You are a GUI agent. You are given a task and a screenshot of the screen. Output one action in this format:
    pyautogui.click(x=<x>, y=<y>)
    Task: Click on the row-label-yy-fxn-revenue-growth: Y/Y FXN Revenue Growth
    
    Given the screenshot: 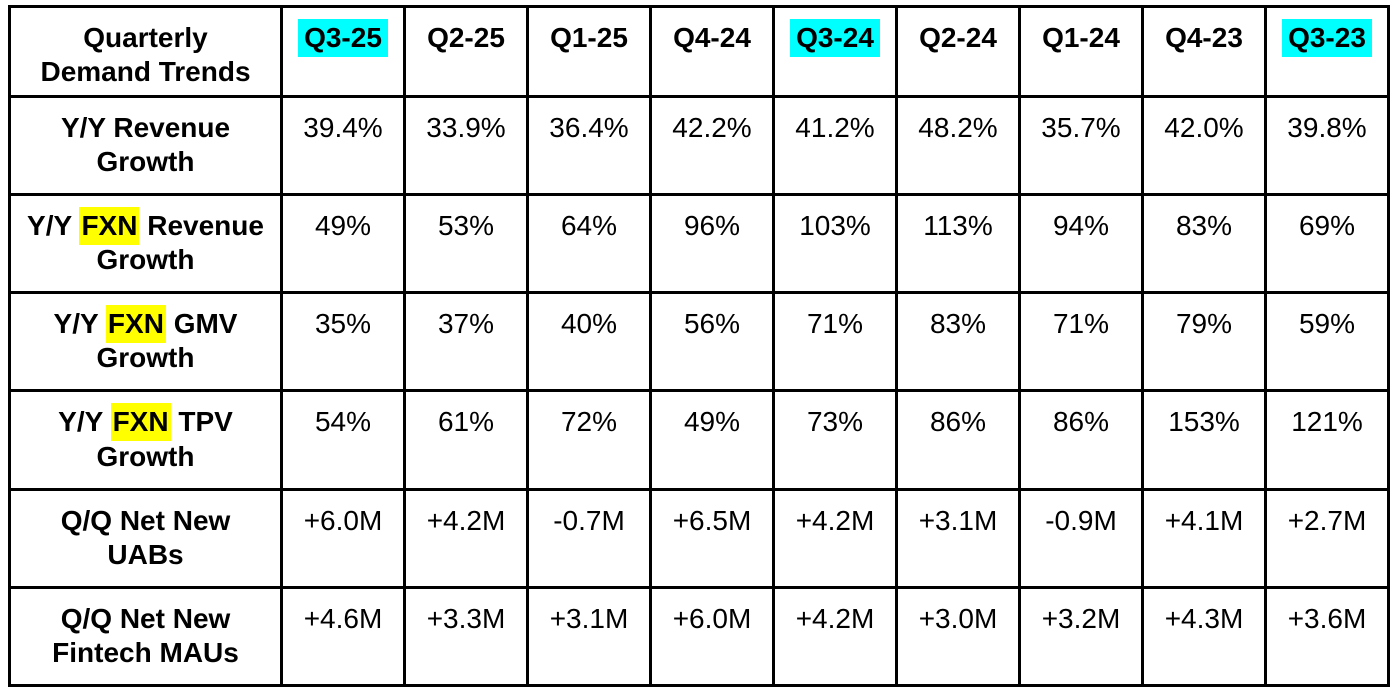 What is the action you would take?
    pyautogui.click(x=145, y=244)
    